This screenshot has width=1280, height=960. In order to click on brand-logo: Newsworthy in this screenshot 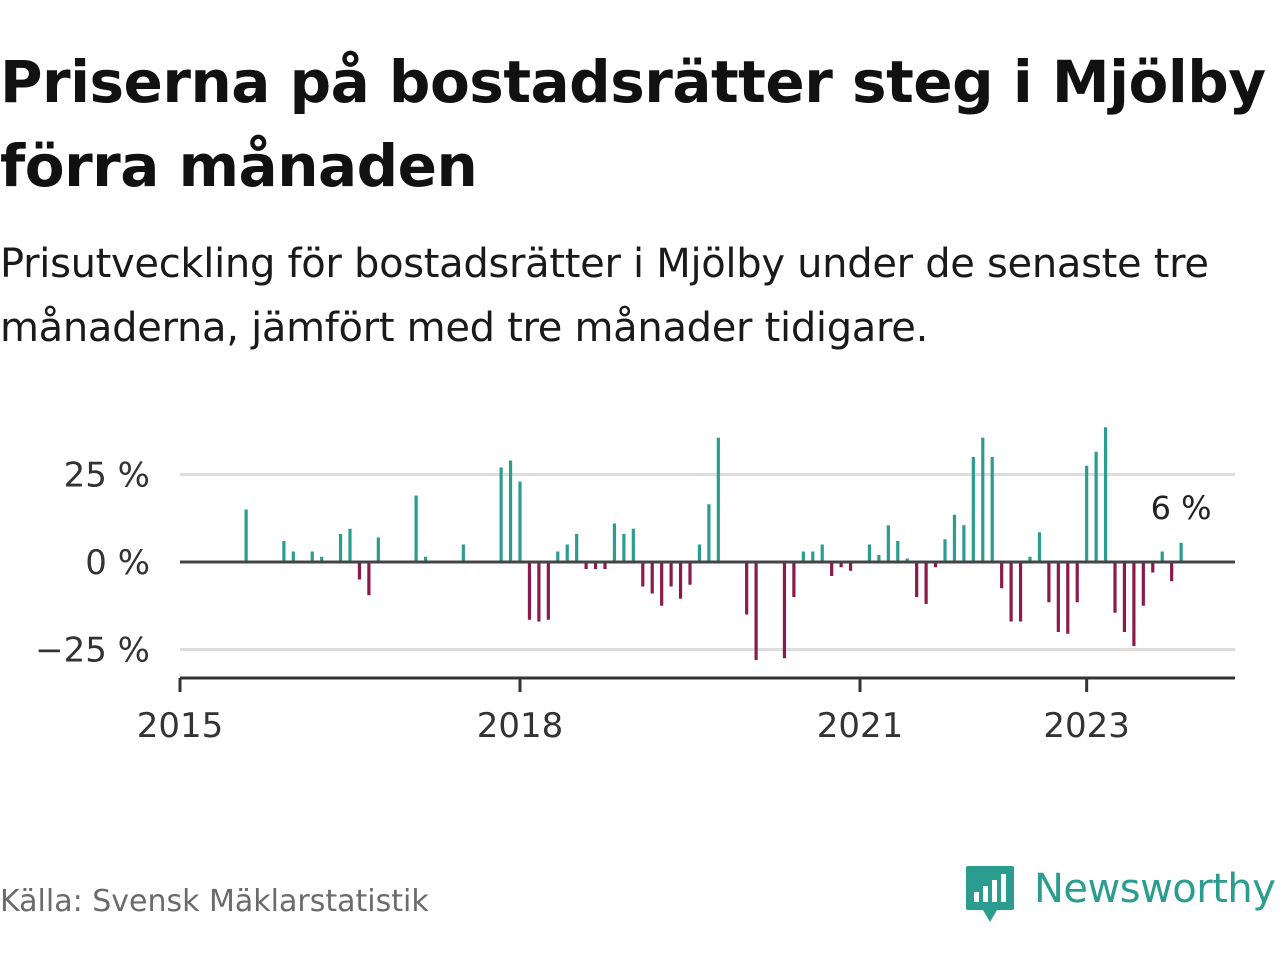, I will do `click(1120, 895)`.